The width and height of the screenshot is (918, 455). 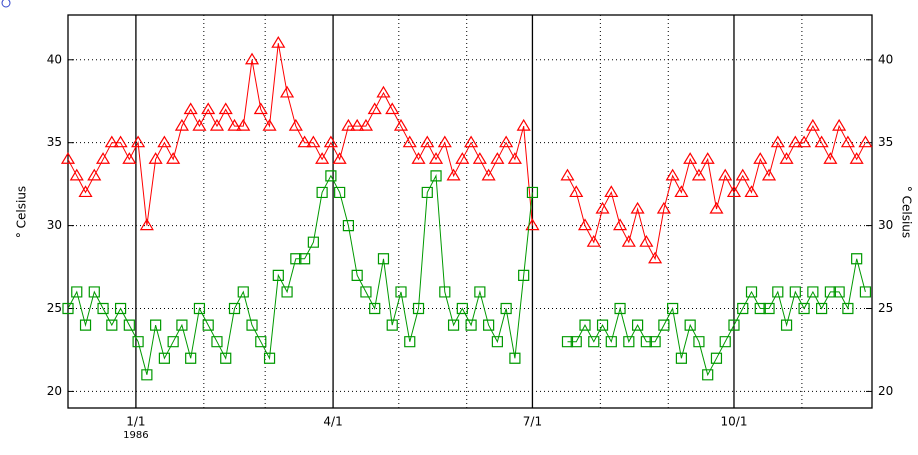 I want to click on x-tick-label: 7/1, so click(x=532, y=422).